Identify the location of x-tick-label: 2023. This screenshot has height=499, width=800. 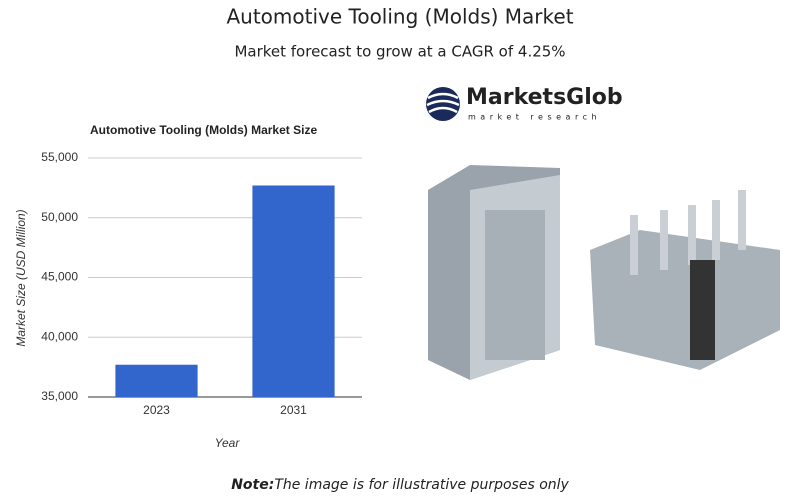
(156, 410).